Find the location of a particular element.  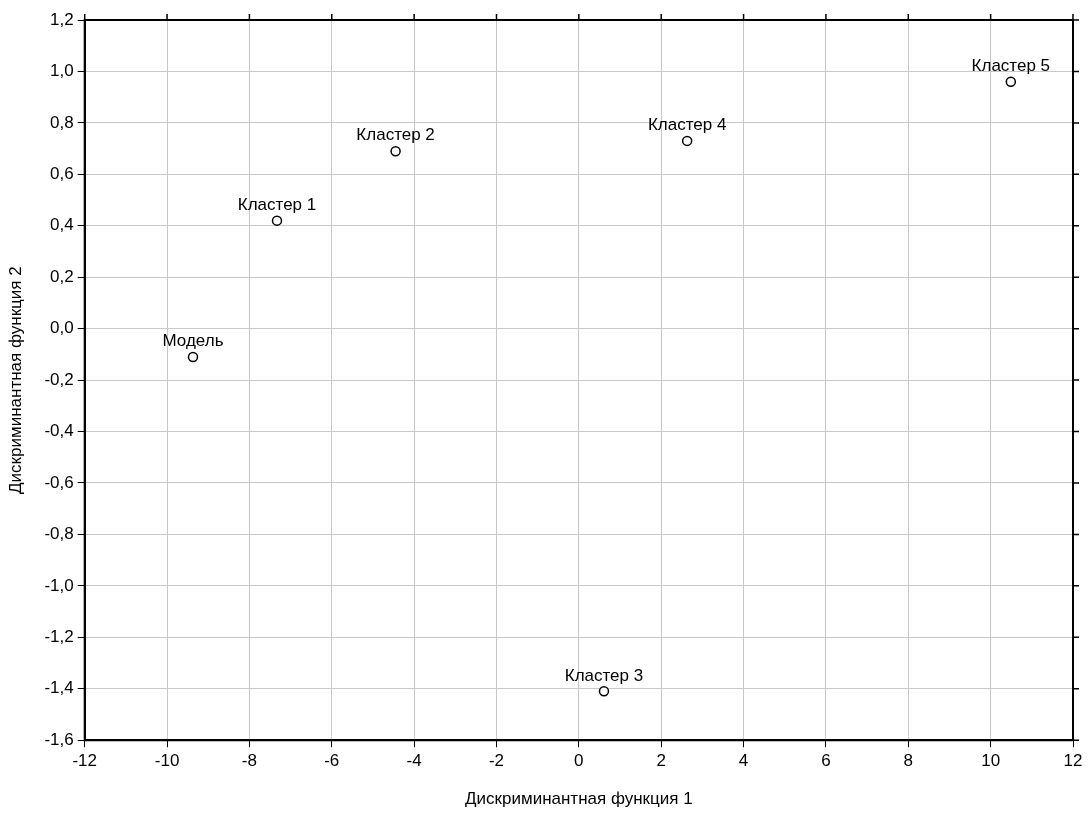

y-tick-label: 0,8 is located at coordinates (62, 122).